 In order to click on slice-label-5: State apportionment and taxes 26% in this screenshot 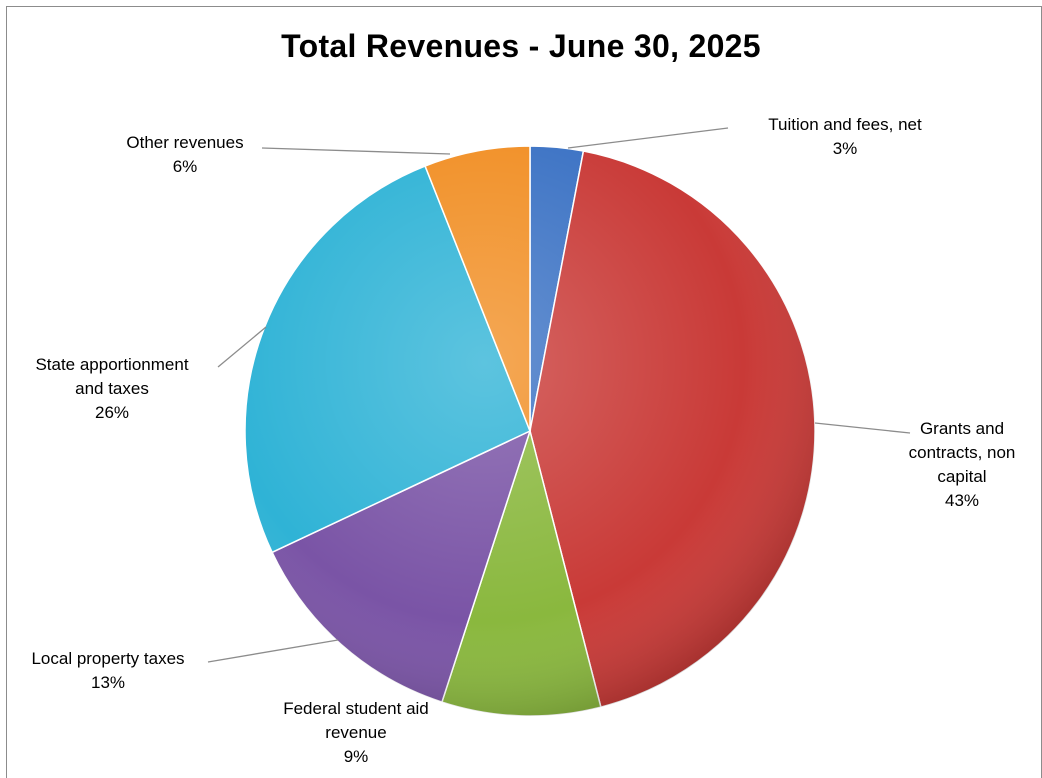, I will do `click(111, 388)`.